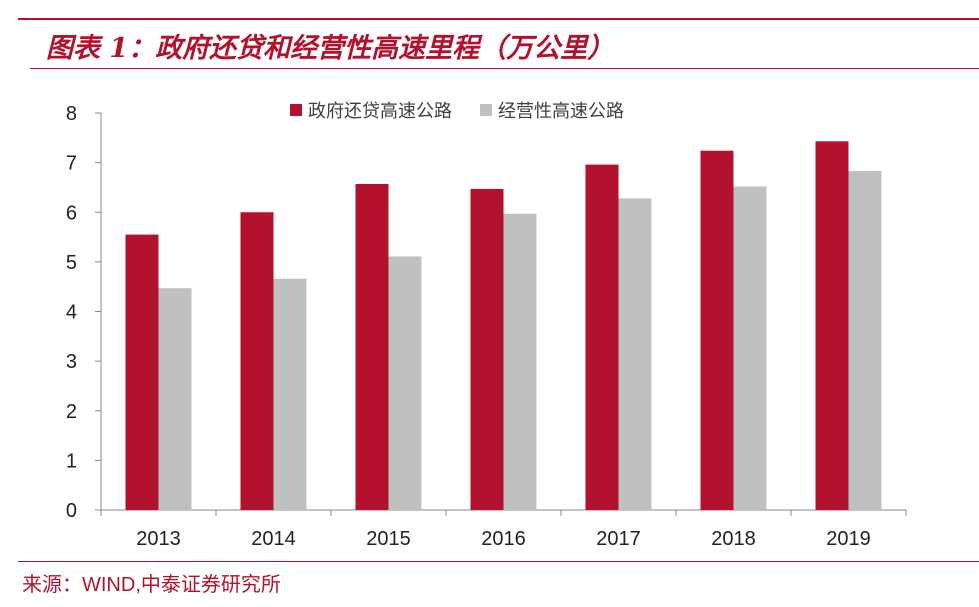 This screenshot has height=607, width=979. What do you see at coordinates (832, 325) in the screenshot?
I see `bar-series-1-2019` at bounding box center [832, 325].